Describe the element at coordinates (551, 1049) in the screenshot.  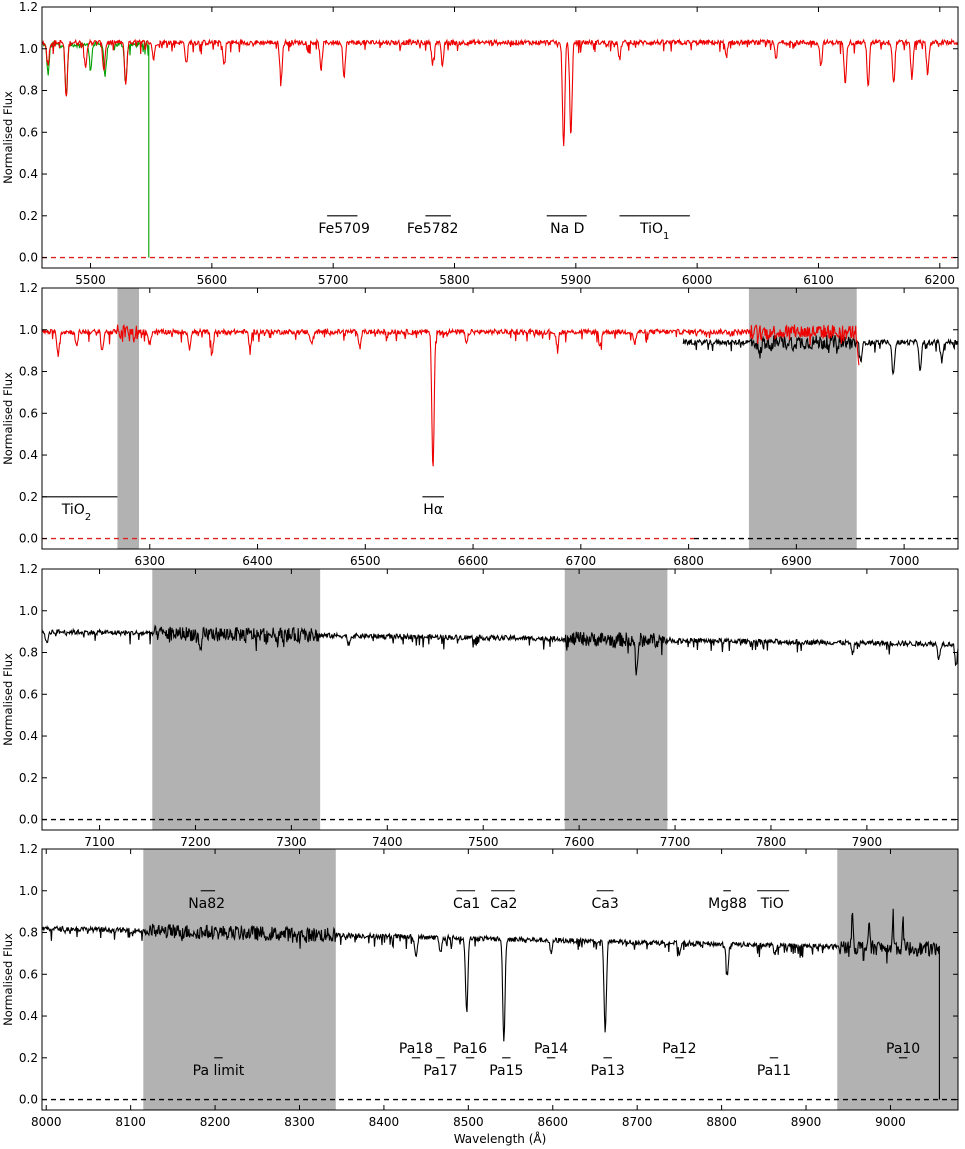
I see `annotation-label: Pa14` at that location.